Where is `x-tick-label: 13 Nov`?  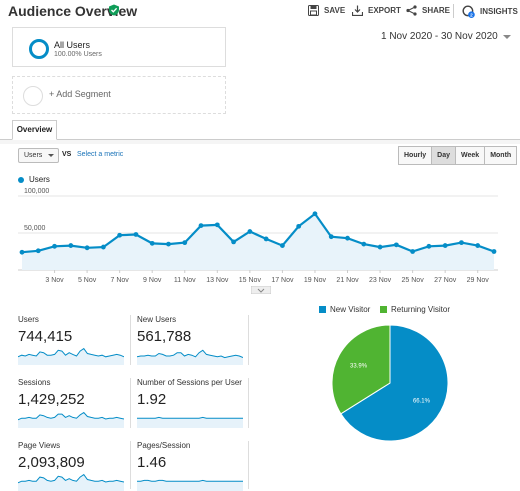 x-tick-label: 13 Nov is located at coordinates (217, 280).